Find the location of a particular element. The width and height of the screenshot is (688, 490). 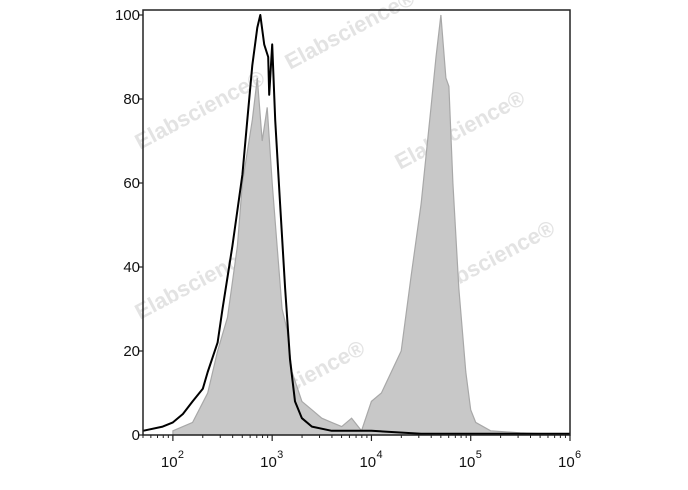

y-tick-label: 60 is located at coordinates (131, 183).